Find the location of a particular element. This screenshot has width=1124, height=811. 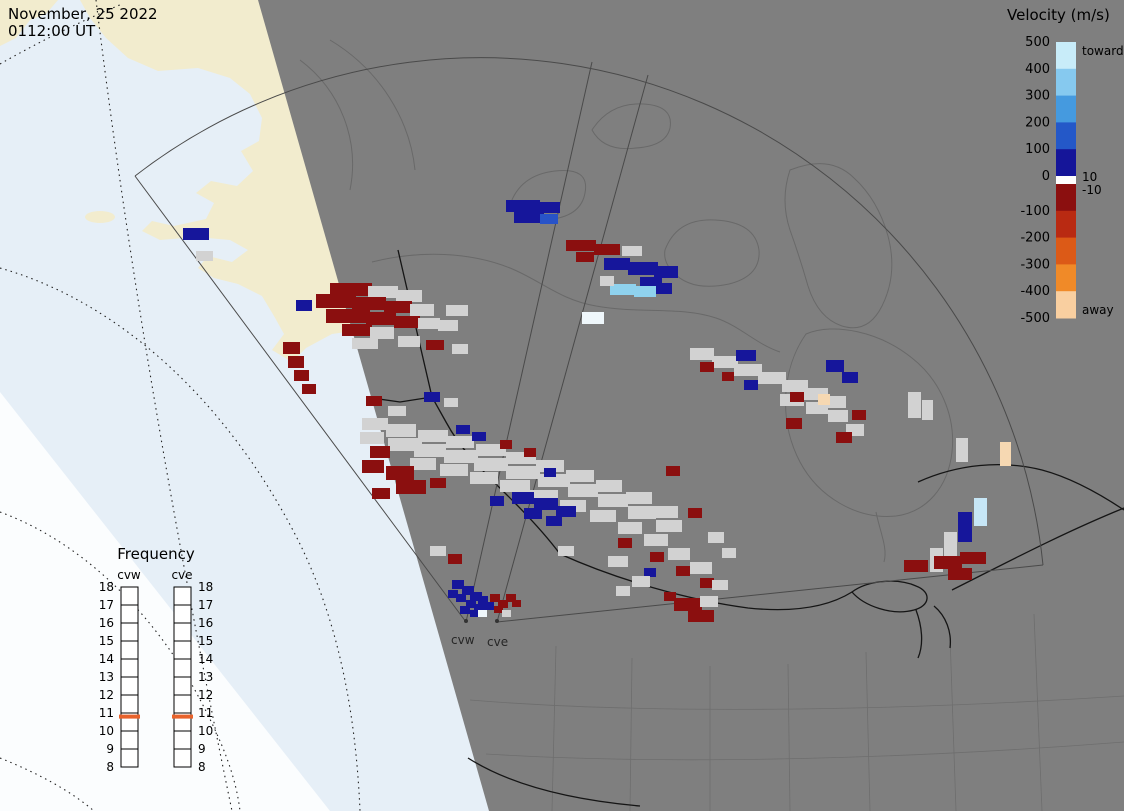

frequency-marker is located at coordinates (129, 716).